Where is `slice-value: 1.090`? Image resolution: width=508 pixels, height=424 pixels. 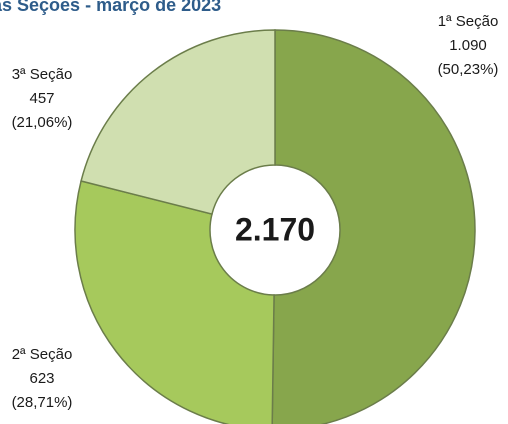
slice-value: 1.090 is located at coordinates (468, 45).